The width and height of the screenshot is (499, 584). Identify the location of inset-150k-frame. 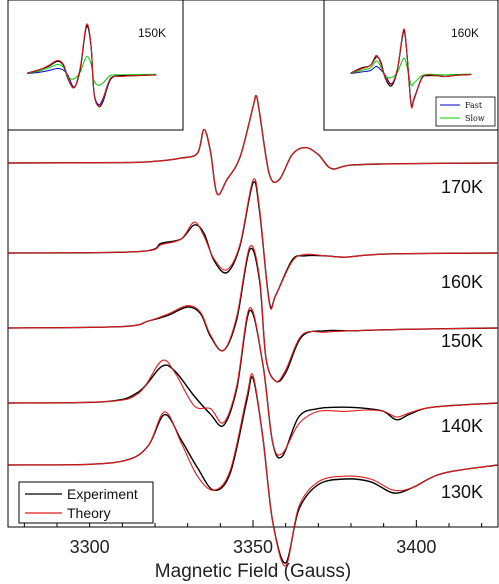
(95, 65).